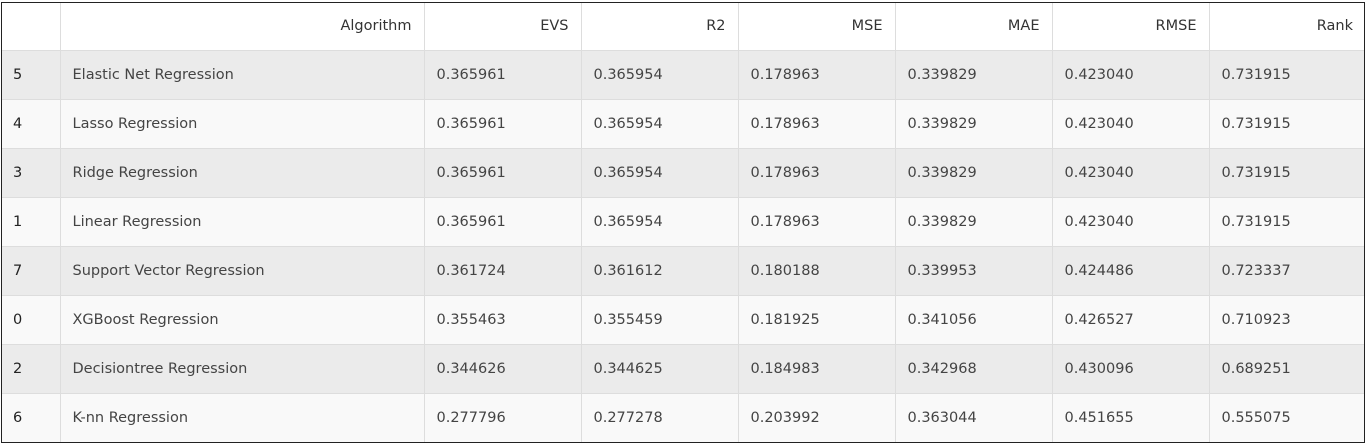 The height and width of the screenshot is (445, 1366). I want to click on row-index: 0, so click(31, 320).